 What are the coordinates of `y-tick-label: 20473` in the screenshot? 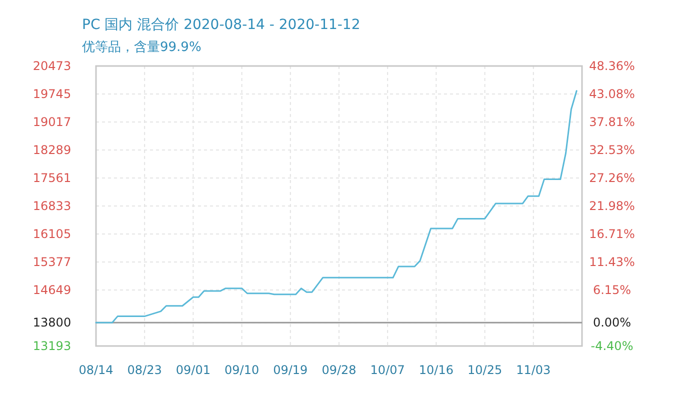 It's located at (52, 66).